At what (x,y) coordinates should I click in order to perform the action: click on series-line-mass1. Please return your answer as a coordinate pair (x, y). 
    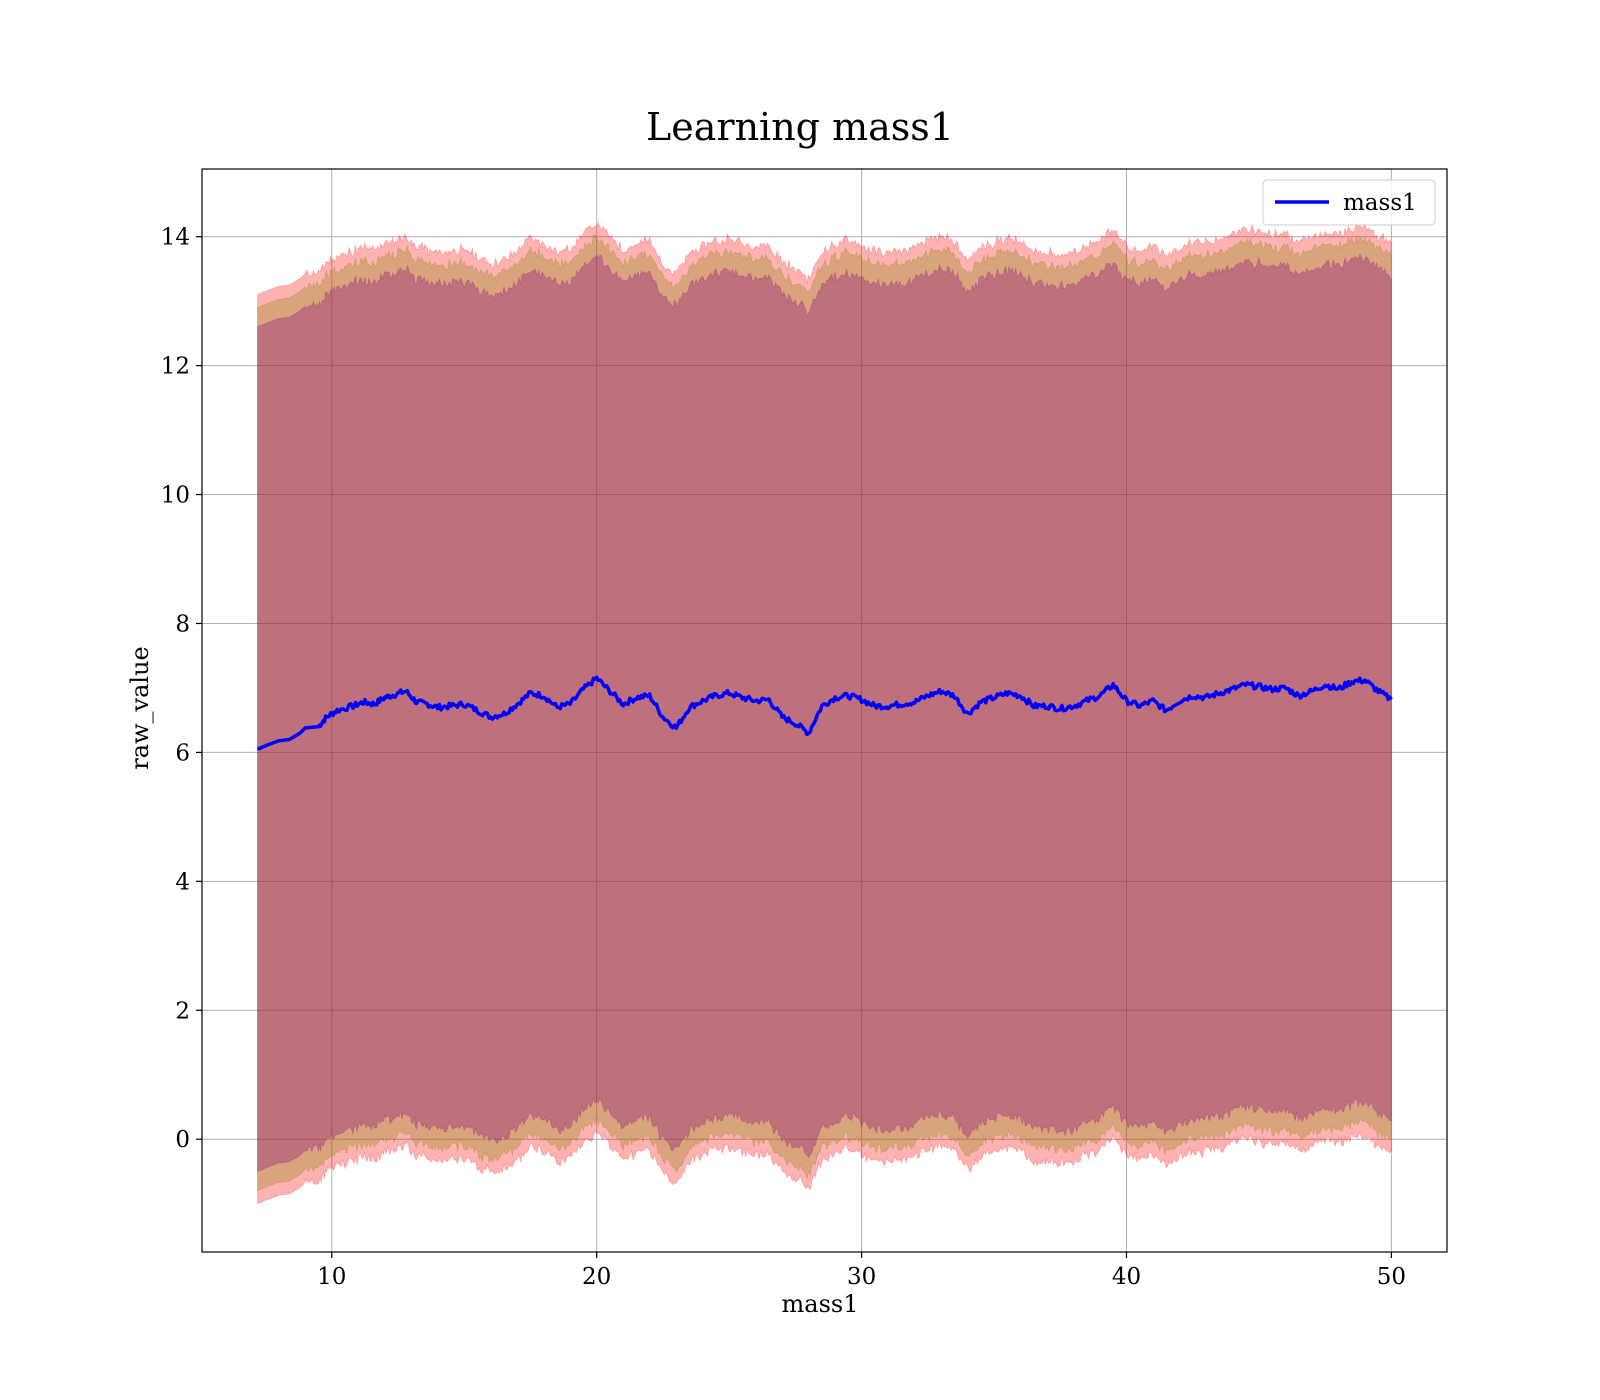
    Looking at the image, I should click on (824, 713).